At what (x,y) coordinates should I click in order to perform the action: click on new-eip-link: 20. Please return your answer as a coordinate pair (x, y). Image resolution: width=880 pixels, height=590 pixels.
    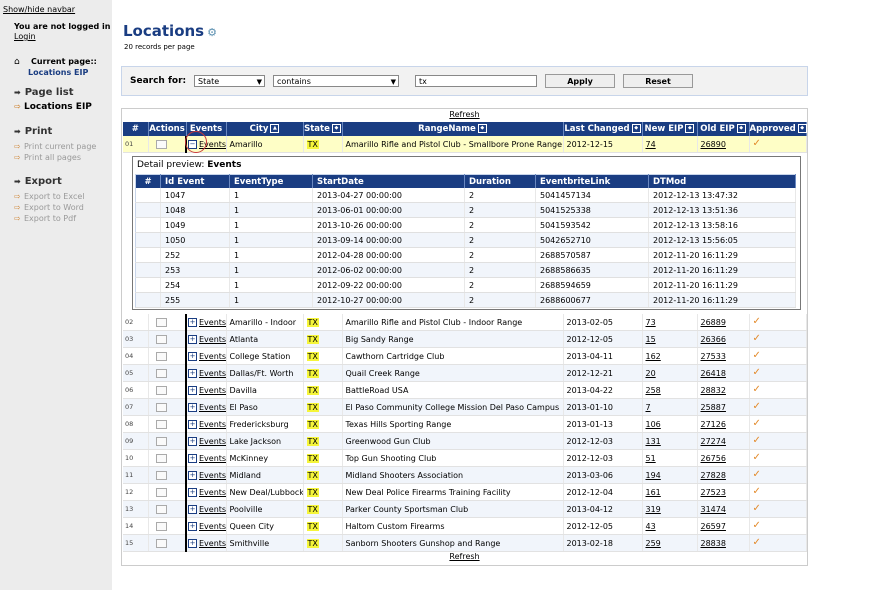
    Looking at the image, I should click on (650, 373).